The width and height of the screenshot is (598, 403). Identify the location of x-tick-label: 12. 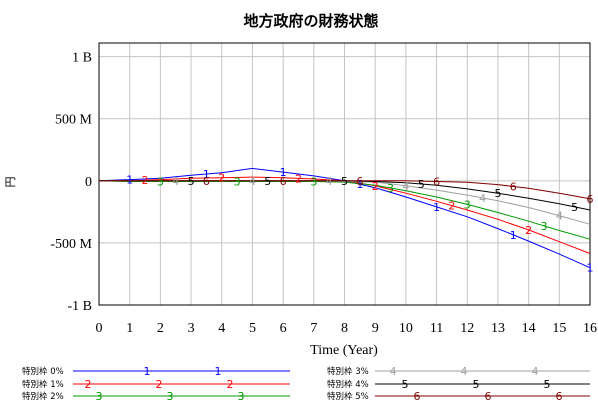
(467, 328).